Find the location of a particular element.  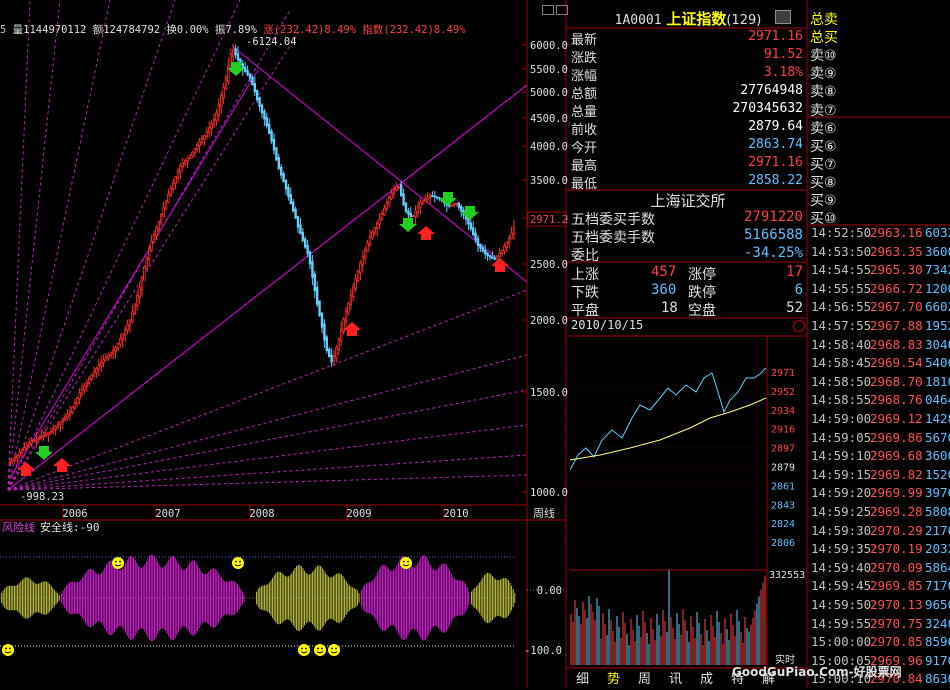

tick-volume: 2170 is located at coordinates (937, 530).